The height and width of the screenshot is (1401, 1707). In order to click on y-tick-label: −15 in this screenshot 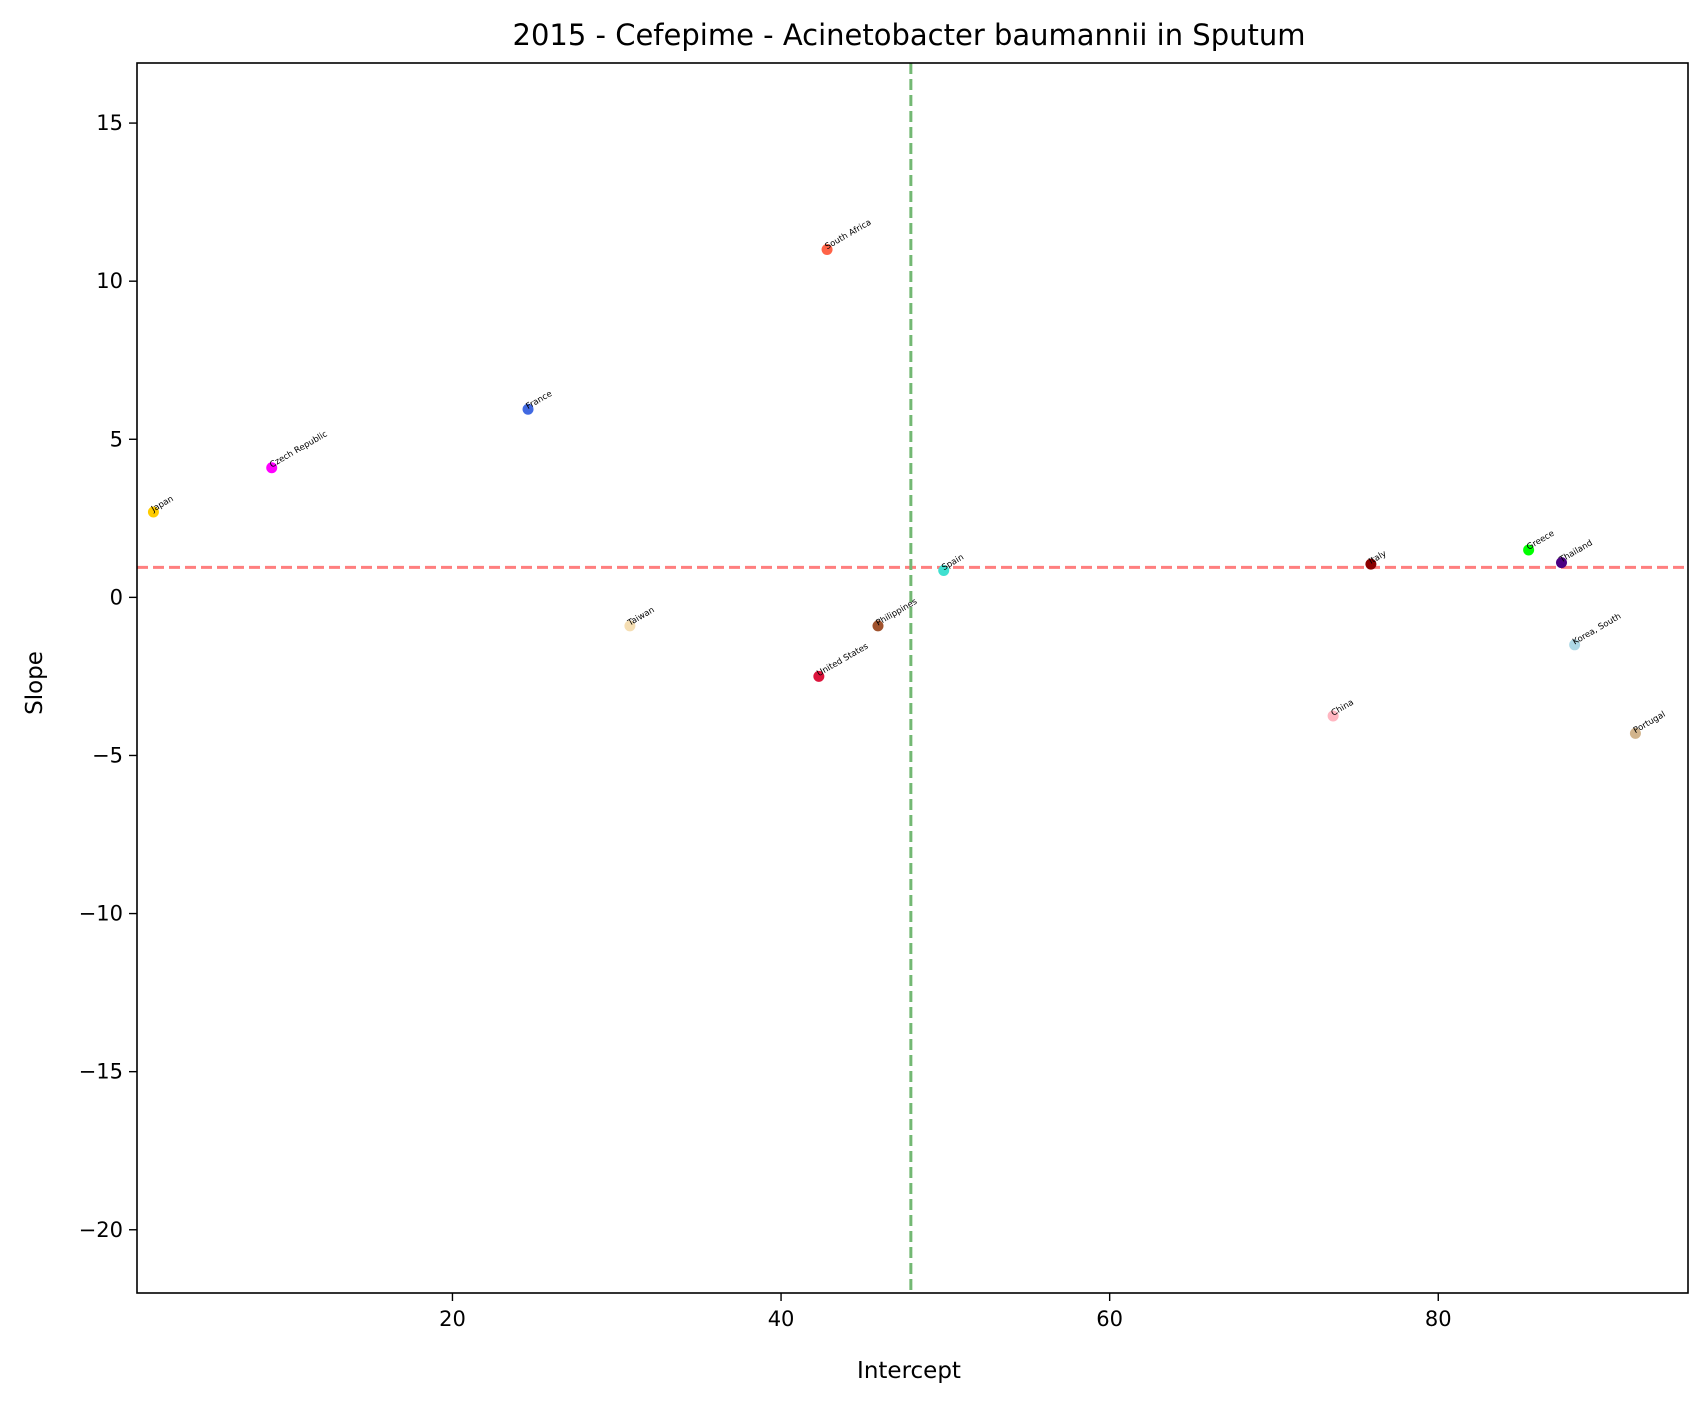, I will do `click(101, 1072)`.